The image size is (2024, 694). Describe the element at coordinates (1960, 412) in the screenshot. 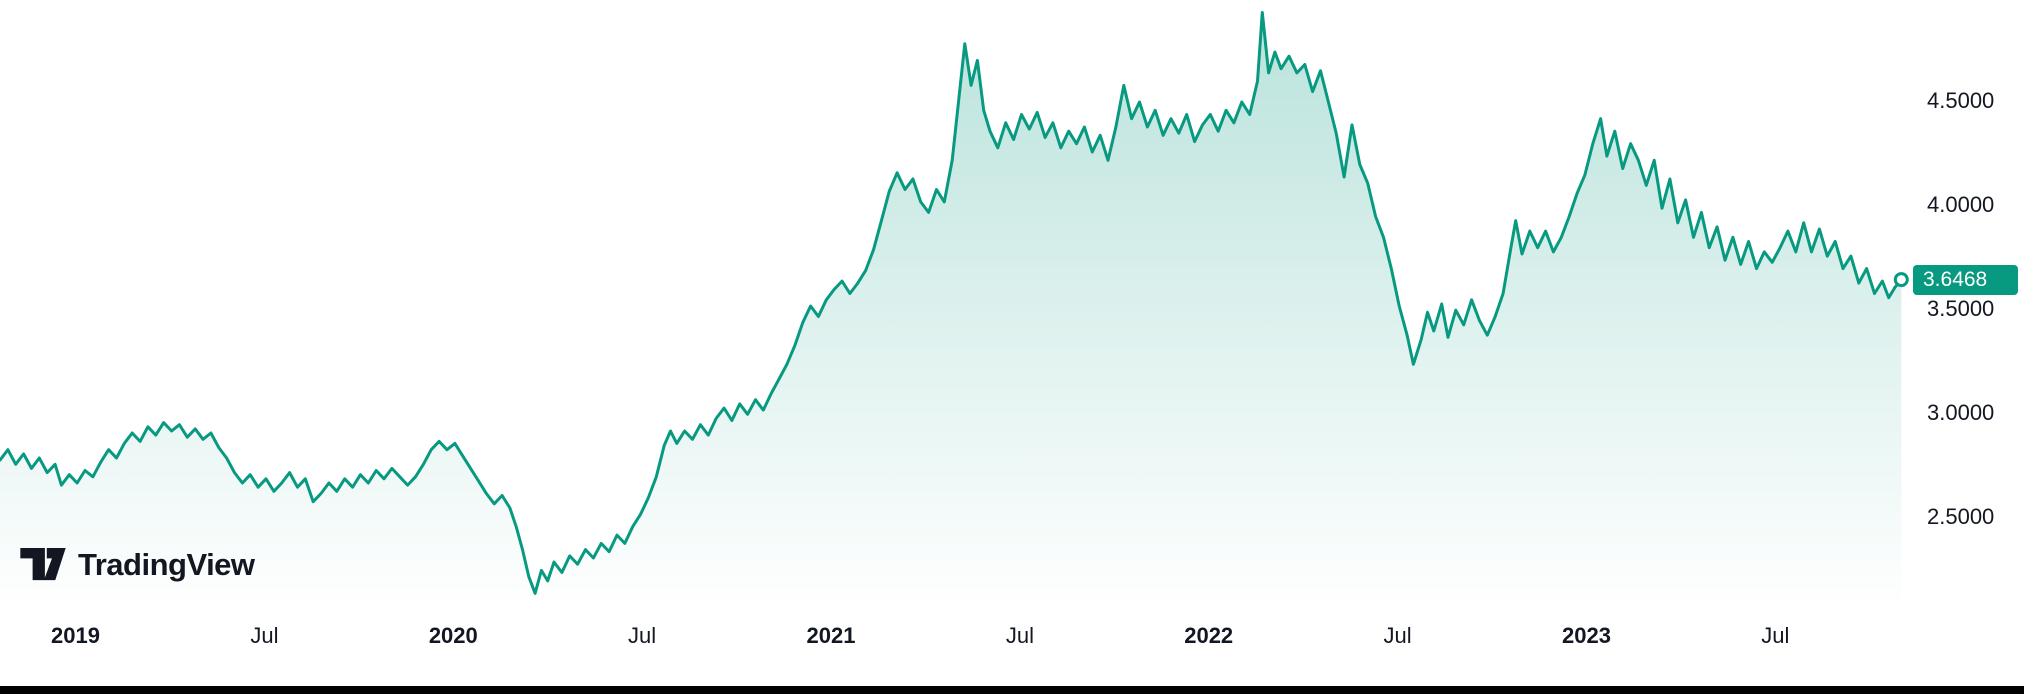

I see `y-axis-label: 3.0000` at that location.